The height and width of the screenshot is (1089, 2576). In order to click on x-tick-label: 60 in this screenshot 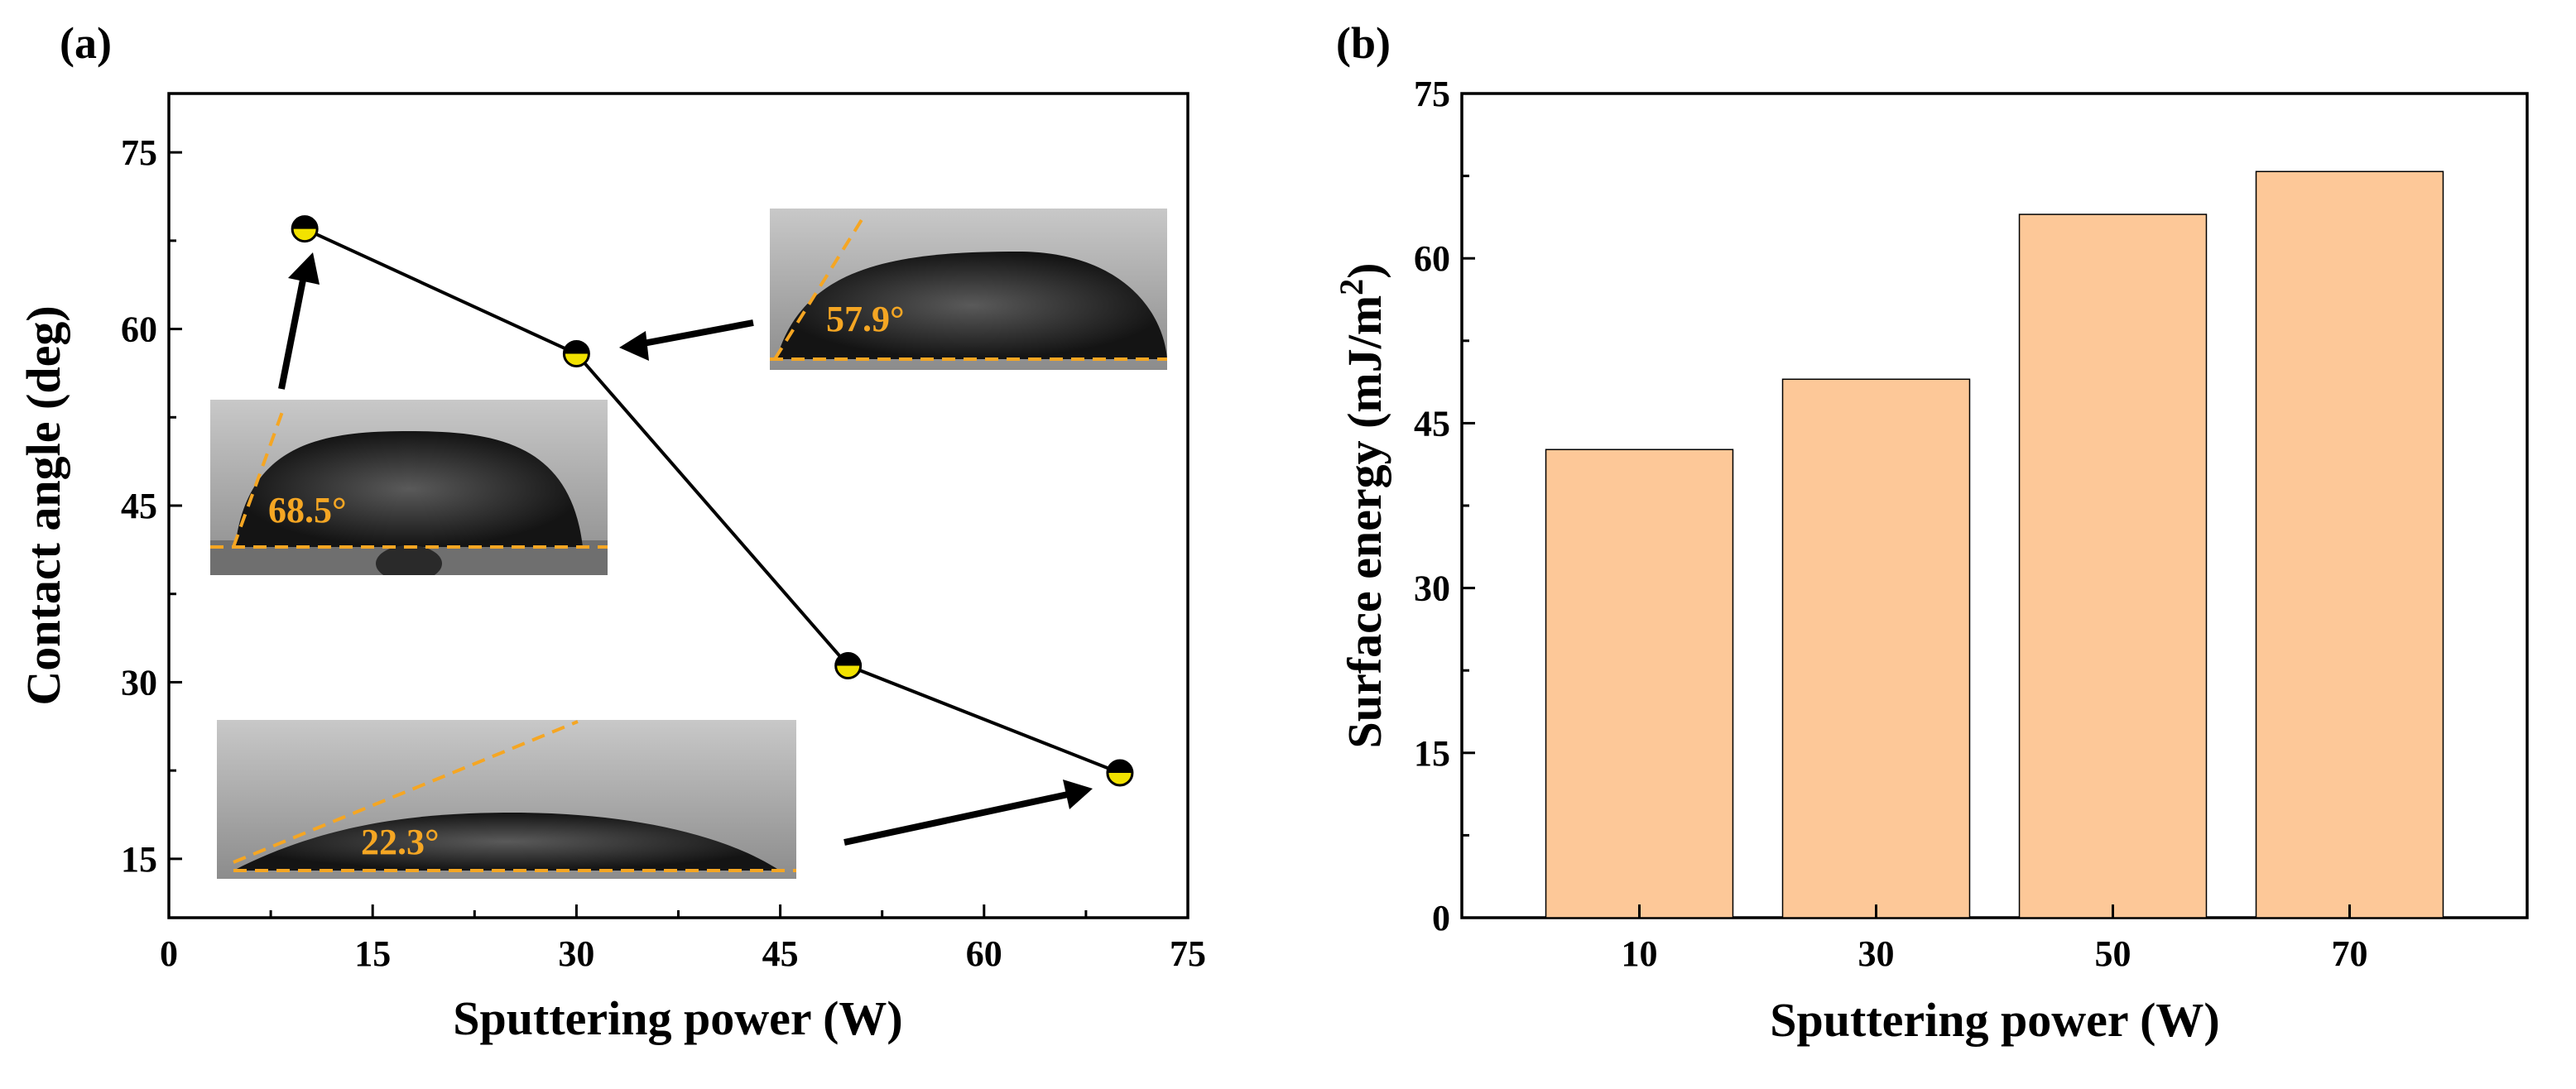, I will do `click(984, 954)`.